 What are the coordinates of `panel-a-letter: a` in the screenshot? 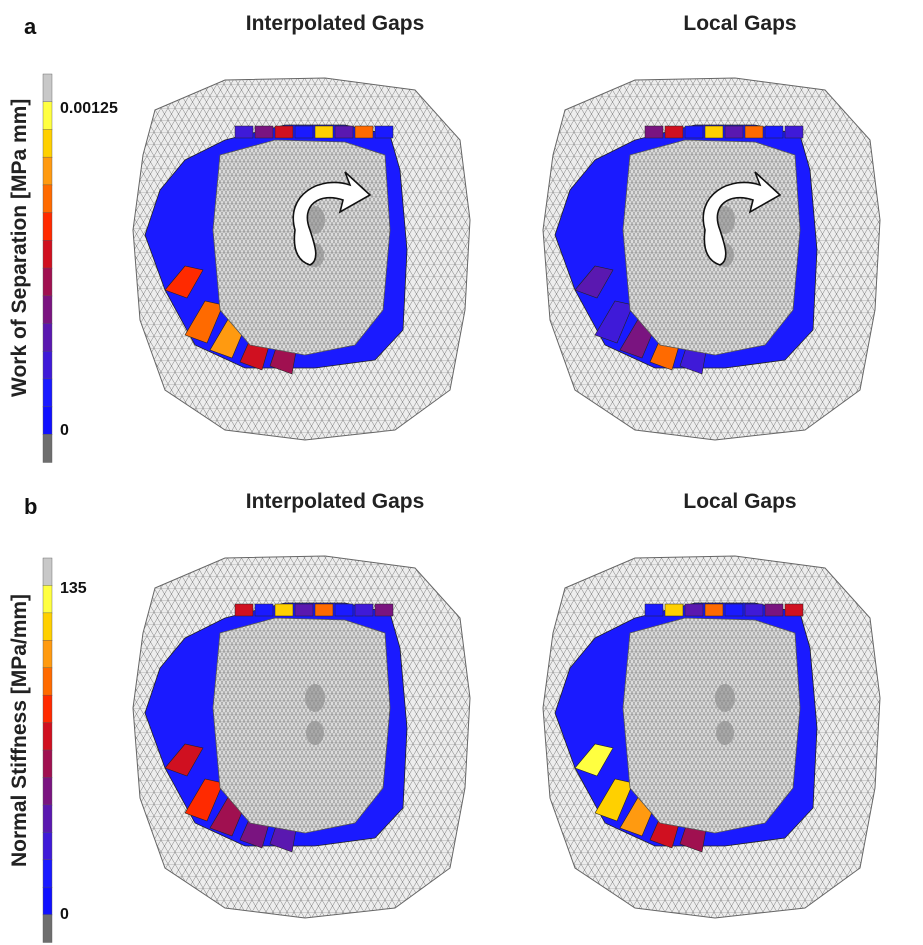 It's located at (30, 26).